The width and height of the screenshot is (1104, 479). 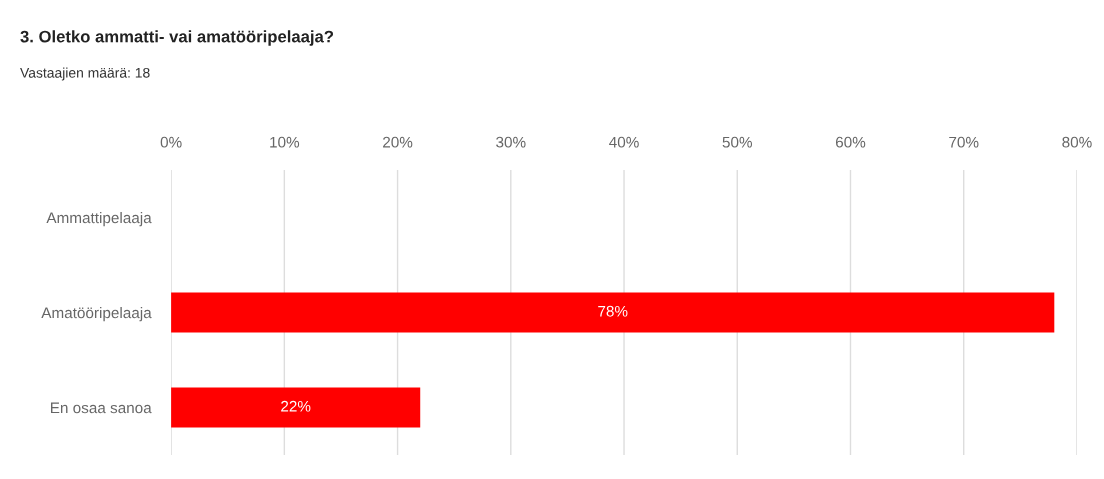 I want to click on x-tick-label: 20%, so click(x=398, y=142).